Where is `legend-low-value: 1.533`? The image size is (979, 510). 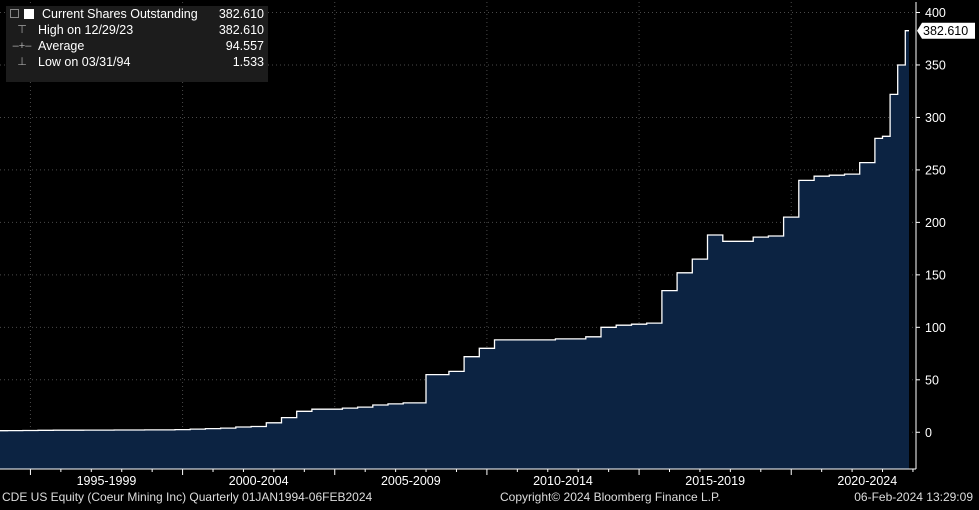 legend-low-value: 1.533 is located at coordinates (248, 62).